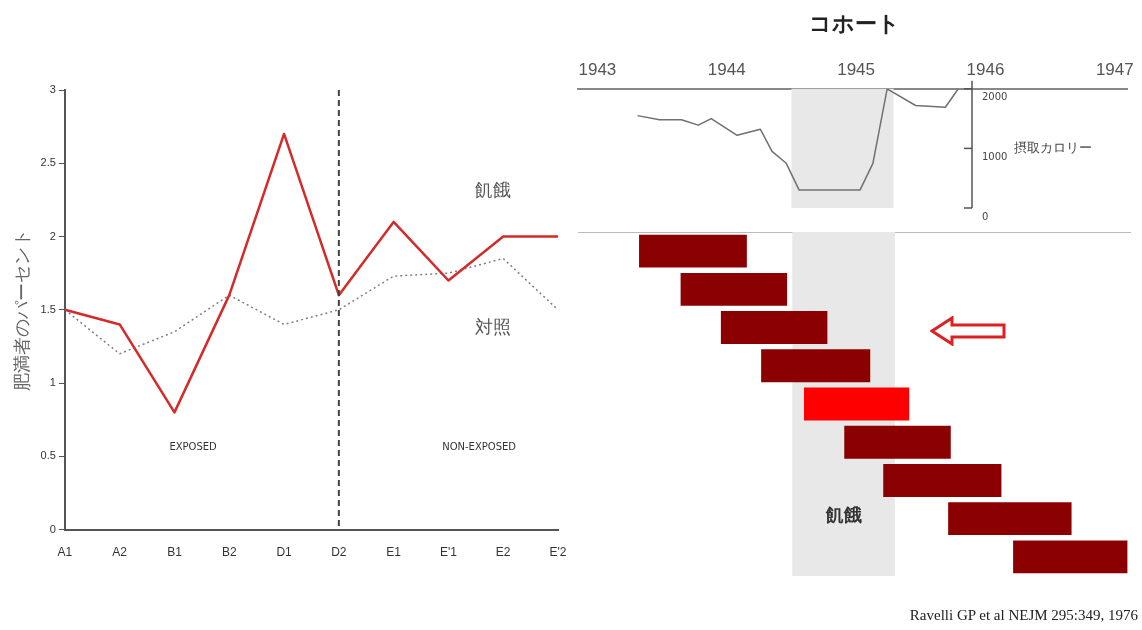  Describe the element at coordinates (65, 552) in the screenshot. I see `x-tick-label: A1` at that location.